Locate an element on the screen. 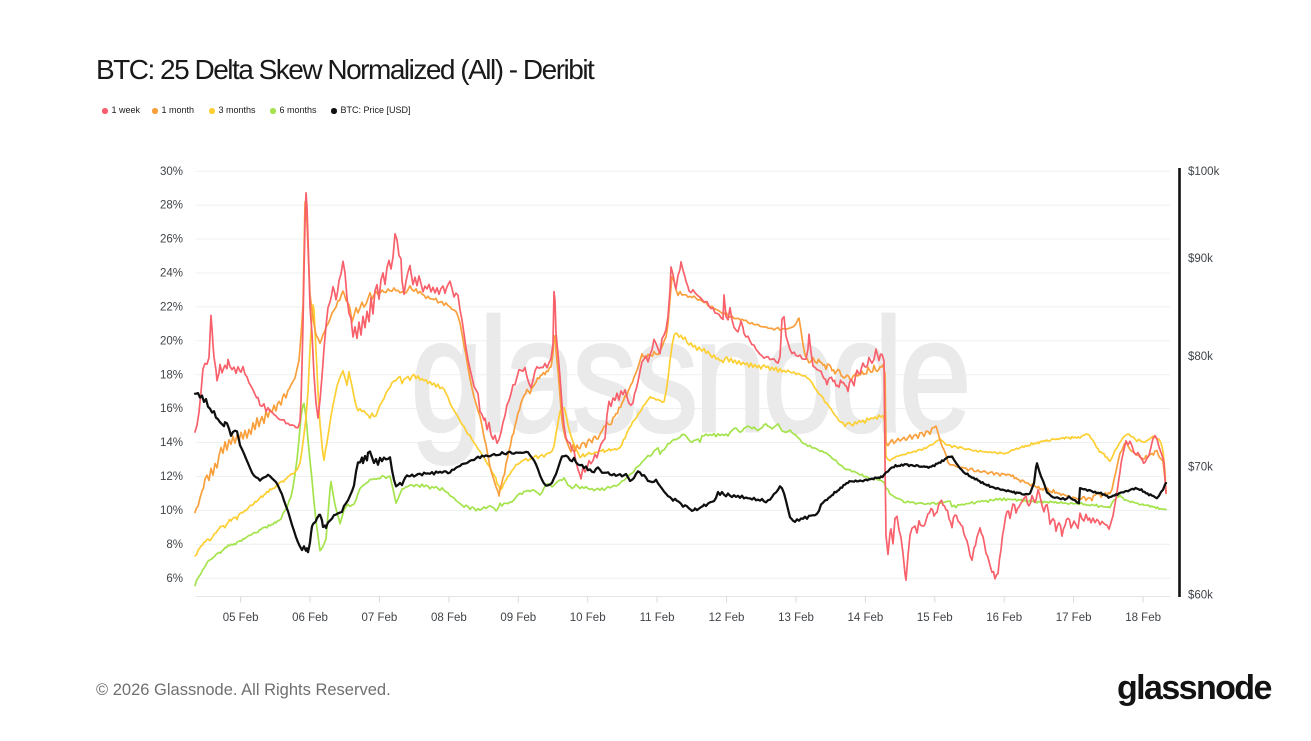 The width and height of the screenshot is (1311, 741). svg-text: $80k is located at coordinates (1200, 357).